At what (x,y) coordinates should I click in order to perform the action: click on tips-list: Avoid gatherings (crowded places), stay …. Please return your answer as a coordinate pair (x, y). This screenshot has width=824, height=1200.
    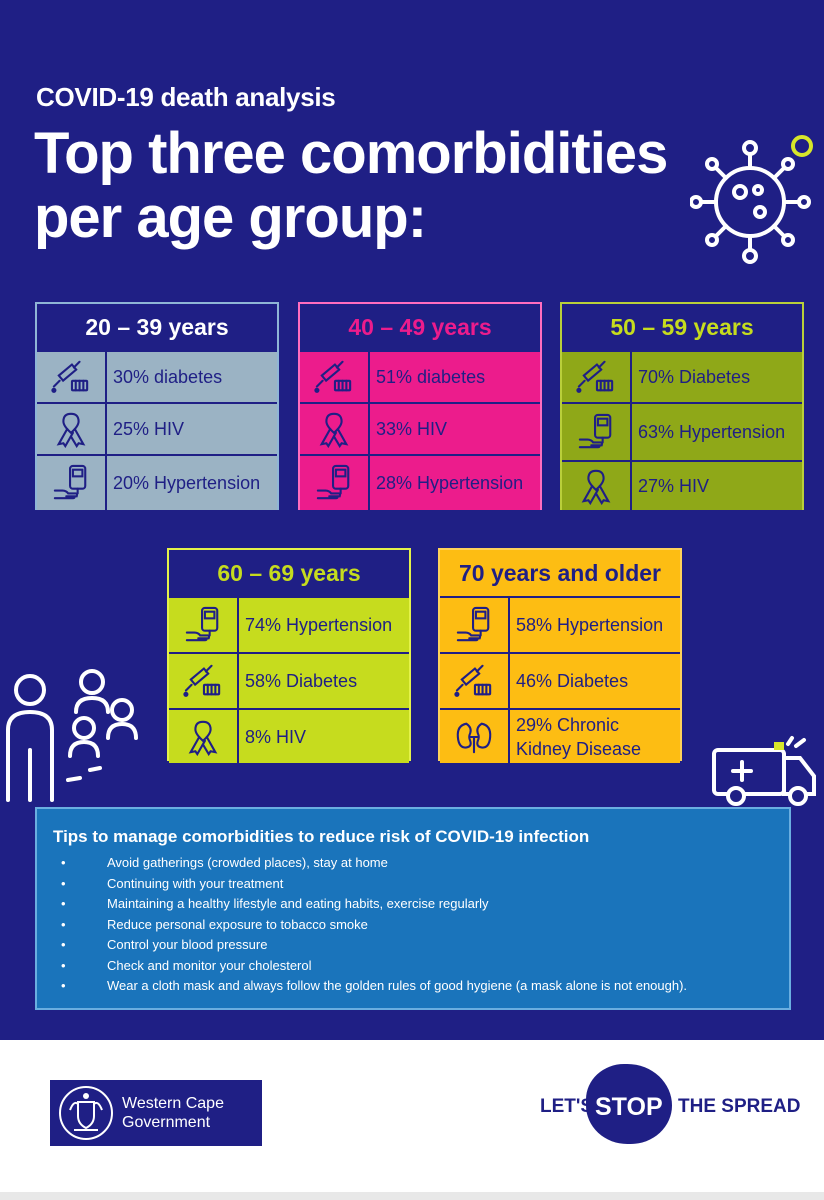
    Looking at the image, I should click on (370, 925).